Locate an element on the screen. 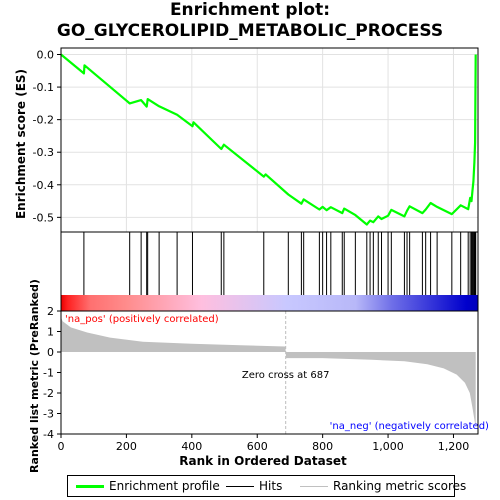 The width and height of the screenshot is (500, 500). es-y-axis: 0.0 -0.1 -0.2 -0.3 -0.4 -0.5 is located at coordinates (47, 136).